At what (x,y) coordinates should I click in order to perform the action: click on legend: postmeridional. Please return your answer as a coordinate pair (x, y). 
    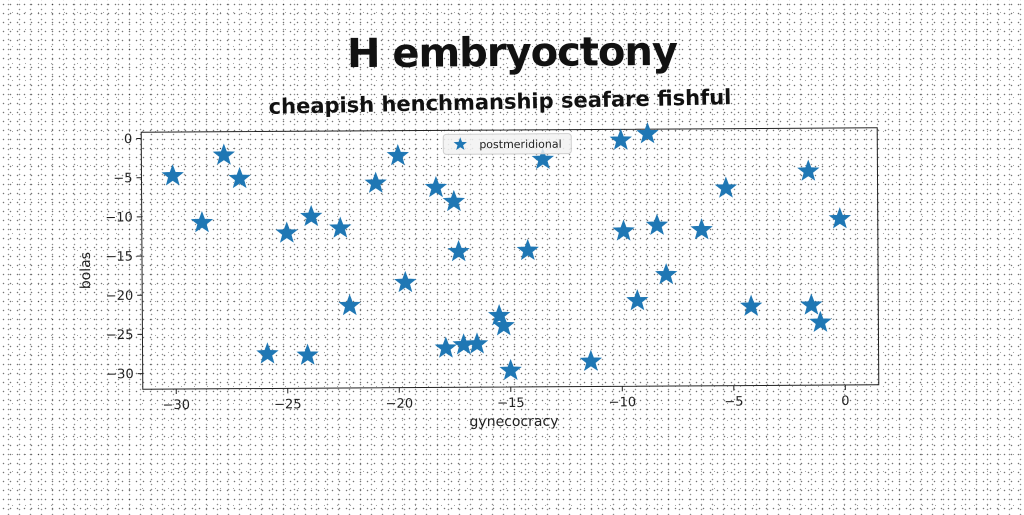
    Looking at the image, I should click on (507, 144).